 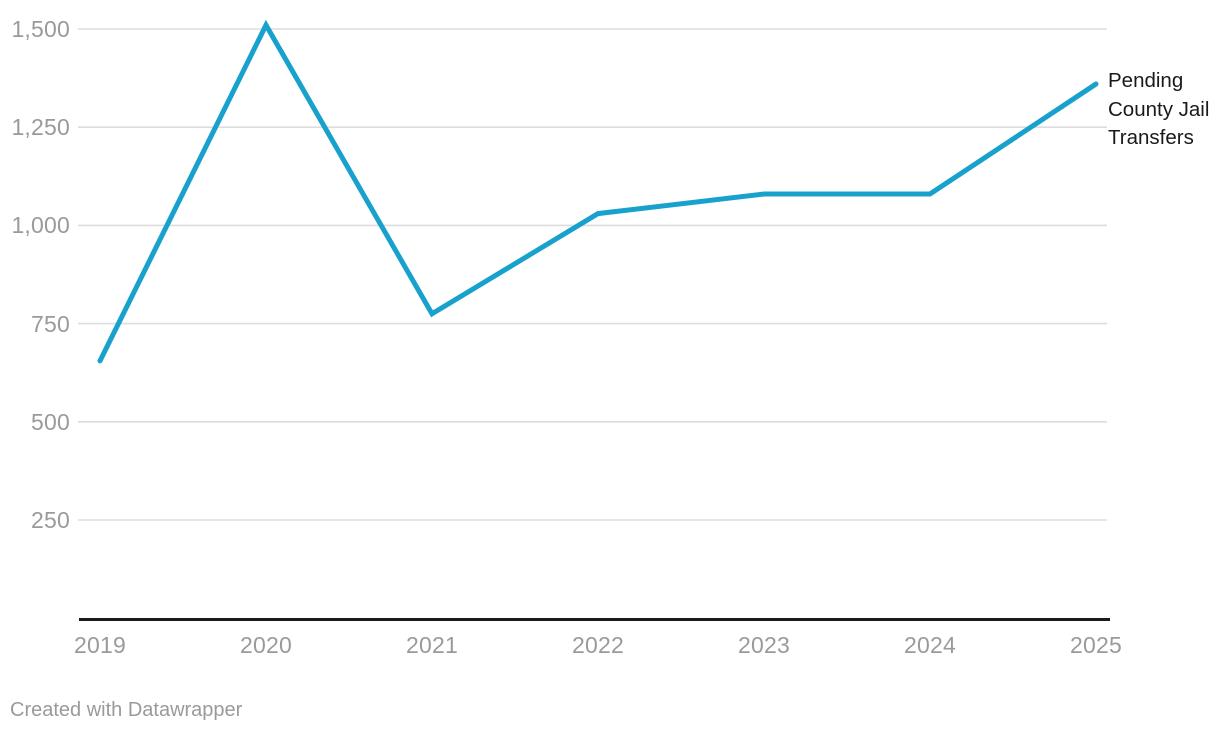 I want to click on x-tick-label: 2019, so click(x=100, y=645).